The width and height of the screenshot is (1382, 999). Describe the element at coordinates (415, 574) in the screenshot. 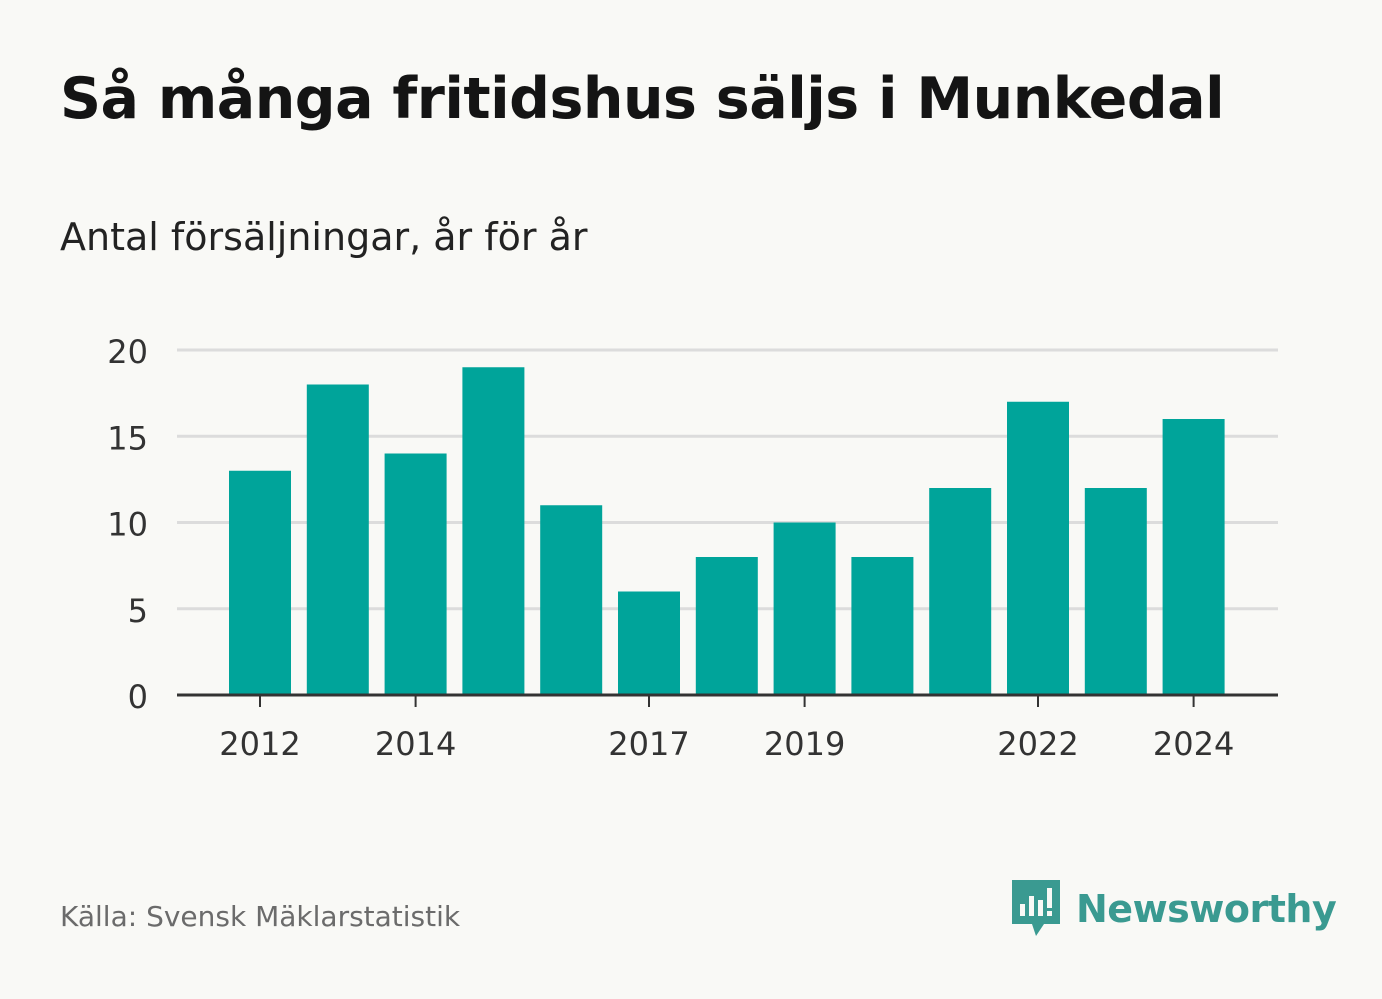

I see `bar-2014` at that location.